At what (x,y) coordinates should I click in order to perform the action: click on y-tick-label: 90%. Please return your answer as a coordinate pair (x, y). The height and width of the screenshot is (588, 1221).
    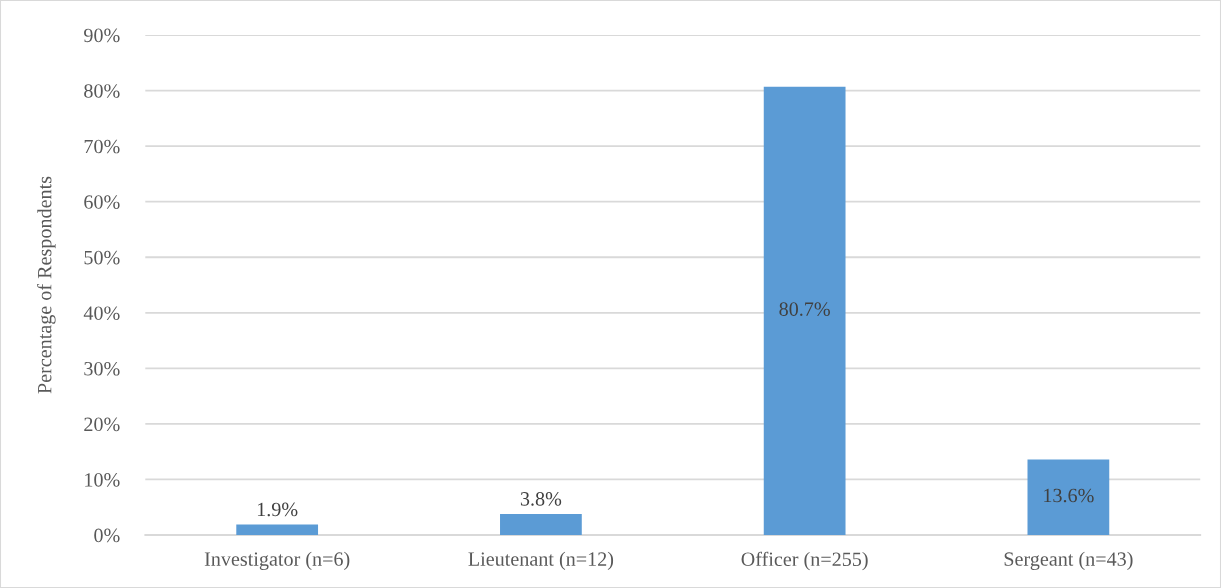
    Looking at the image, I should click on (102, 35).